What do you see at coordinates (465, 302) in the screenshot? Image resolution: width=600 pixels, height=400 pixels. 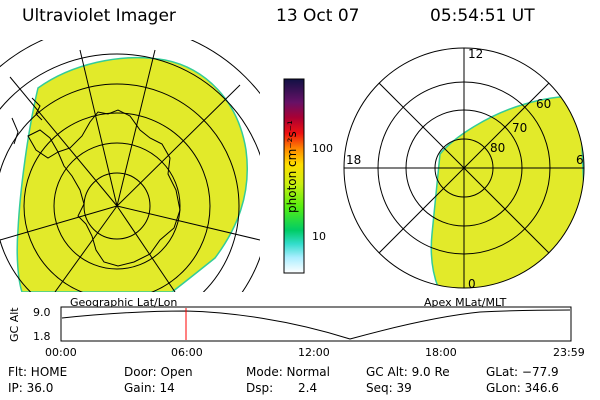 I see `polar-panel-label: Apex MLat/MLT` at bounding box center [465, 302].